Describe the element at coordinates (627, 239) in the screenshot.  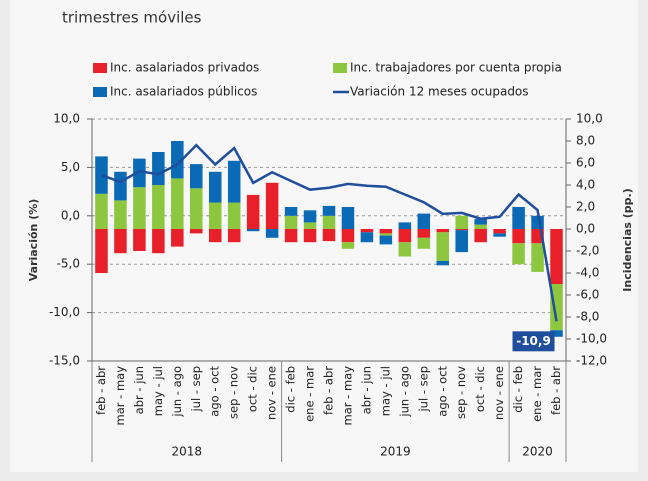
I see `y2-axis-label: Incidencias (pp.)` at that location.